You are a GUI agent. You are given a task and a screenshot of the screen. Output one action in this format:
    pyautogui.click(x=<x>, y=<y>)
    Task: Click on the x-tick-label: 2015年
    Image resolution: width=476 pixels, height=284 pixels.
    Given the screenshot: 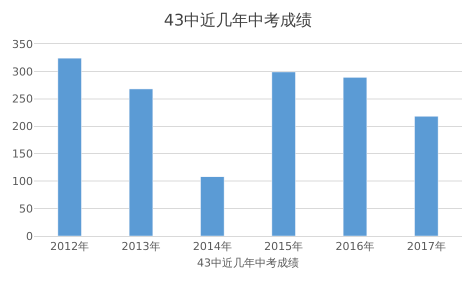 What is the action you would take?
    pyautogui.click(x=284, y=247)
    